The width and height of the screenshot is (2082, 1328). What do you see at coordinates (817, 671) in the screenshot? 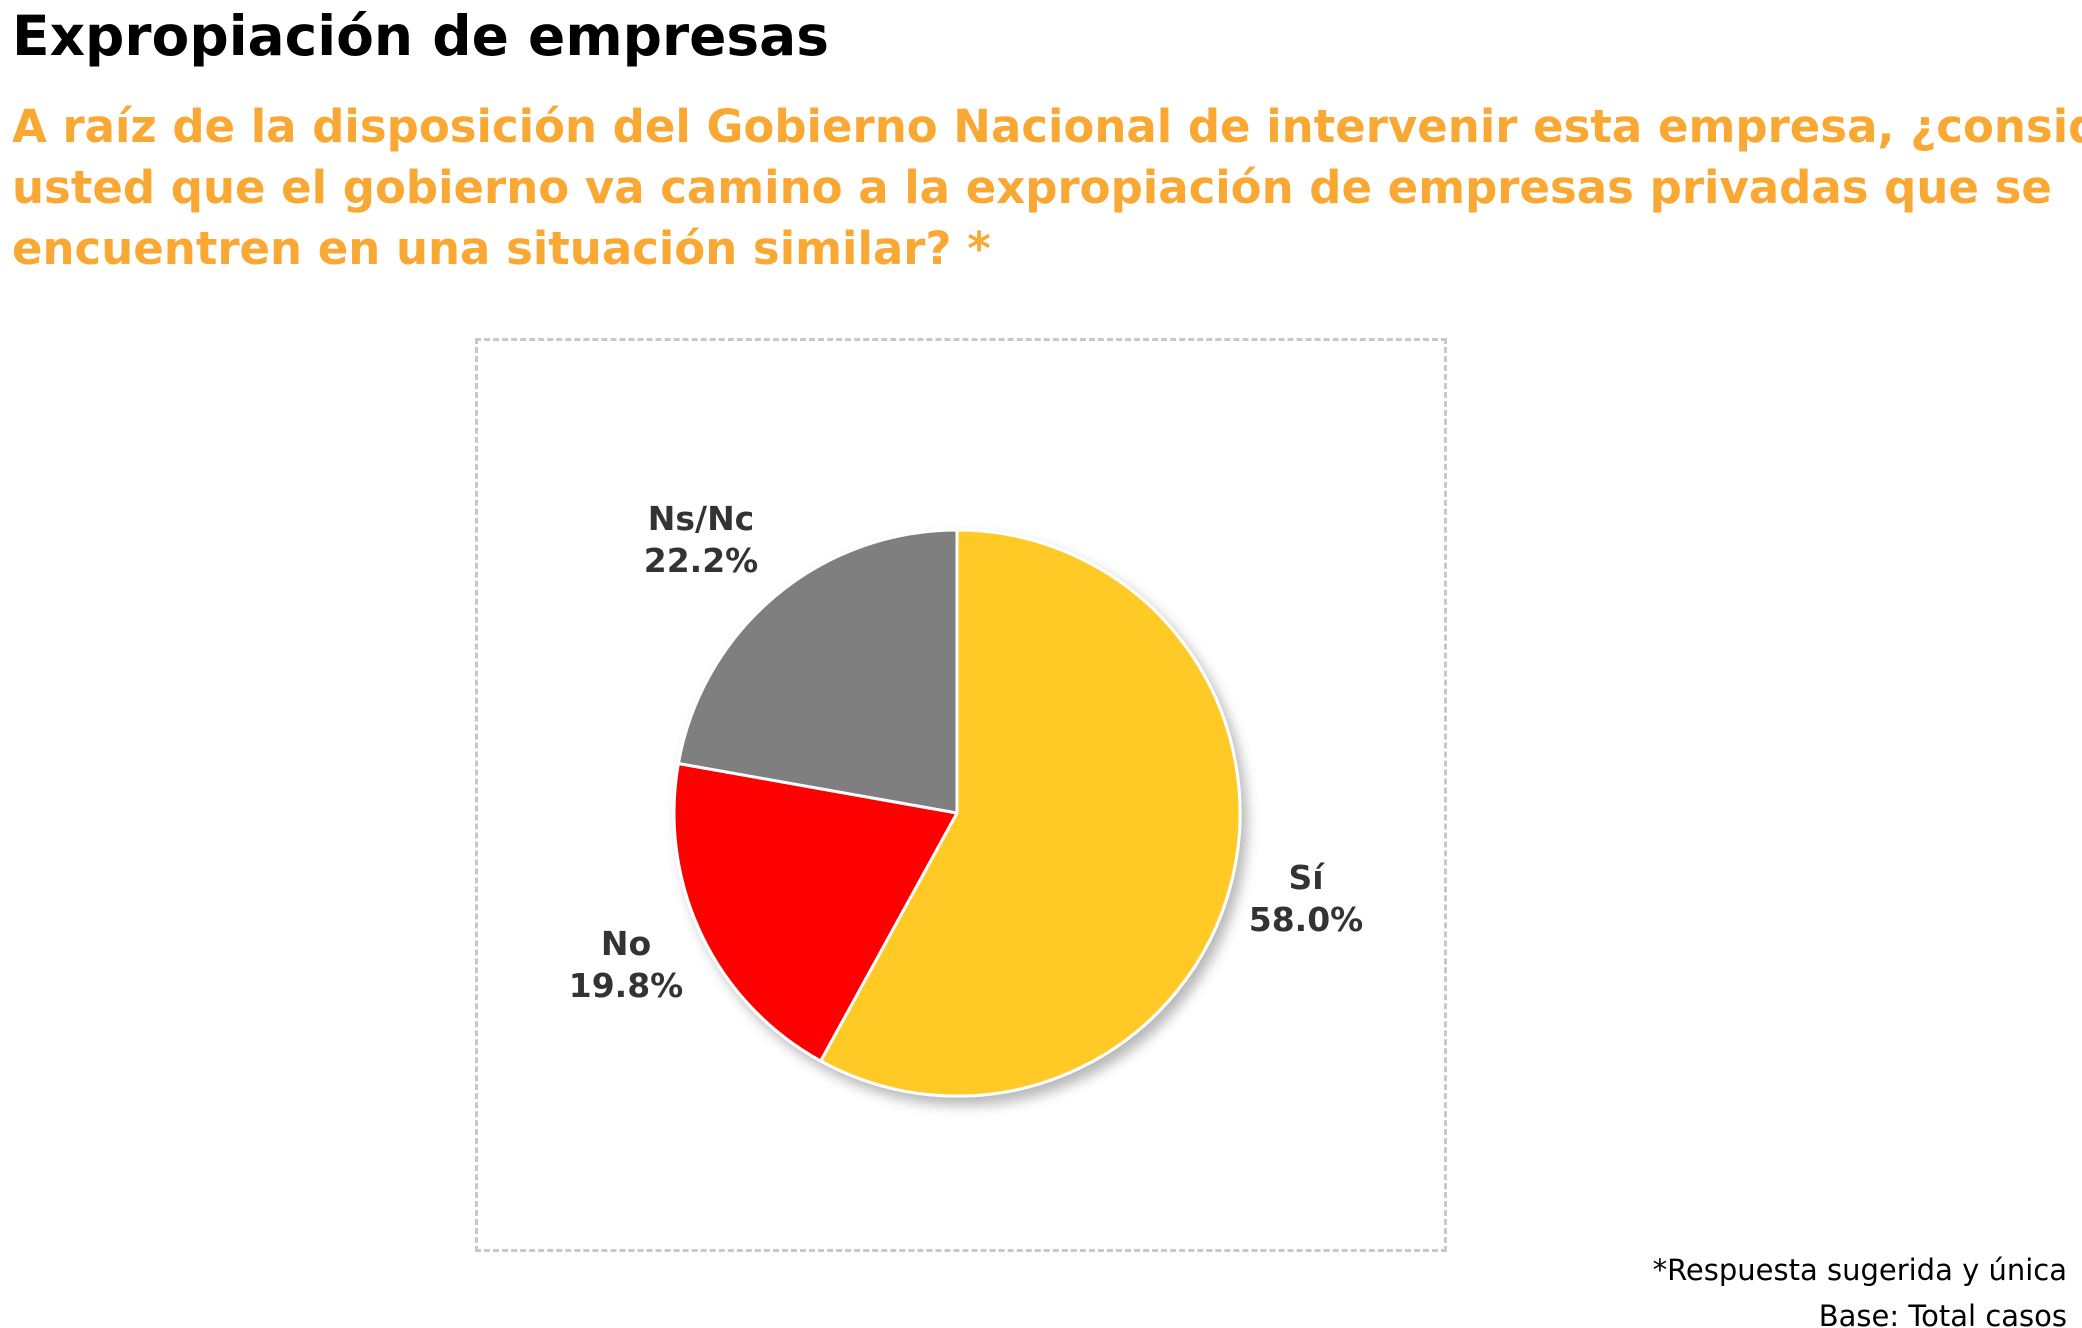
I see `pie-slice-ns-nc` at bounding box center [817, 671].